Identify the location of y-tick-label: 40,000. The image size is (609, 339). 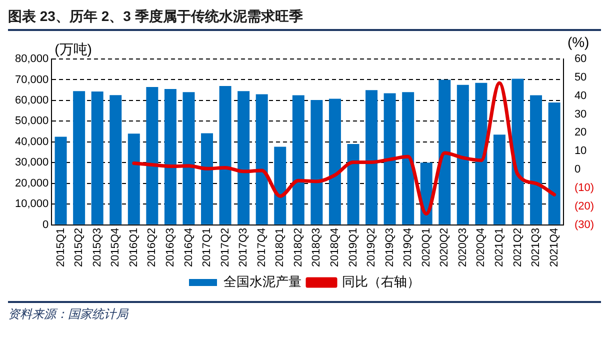
(31, 142).